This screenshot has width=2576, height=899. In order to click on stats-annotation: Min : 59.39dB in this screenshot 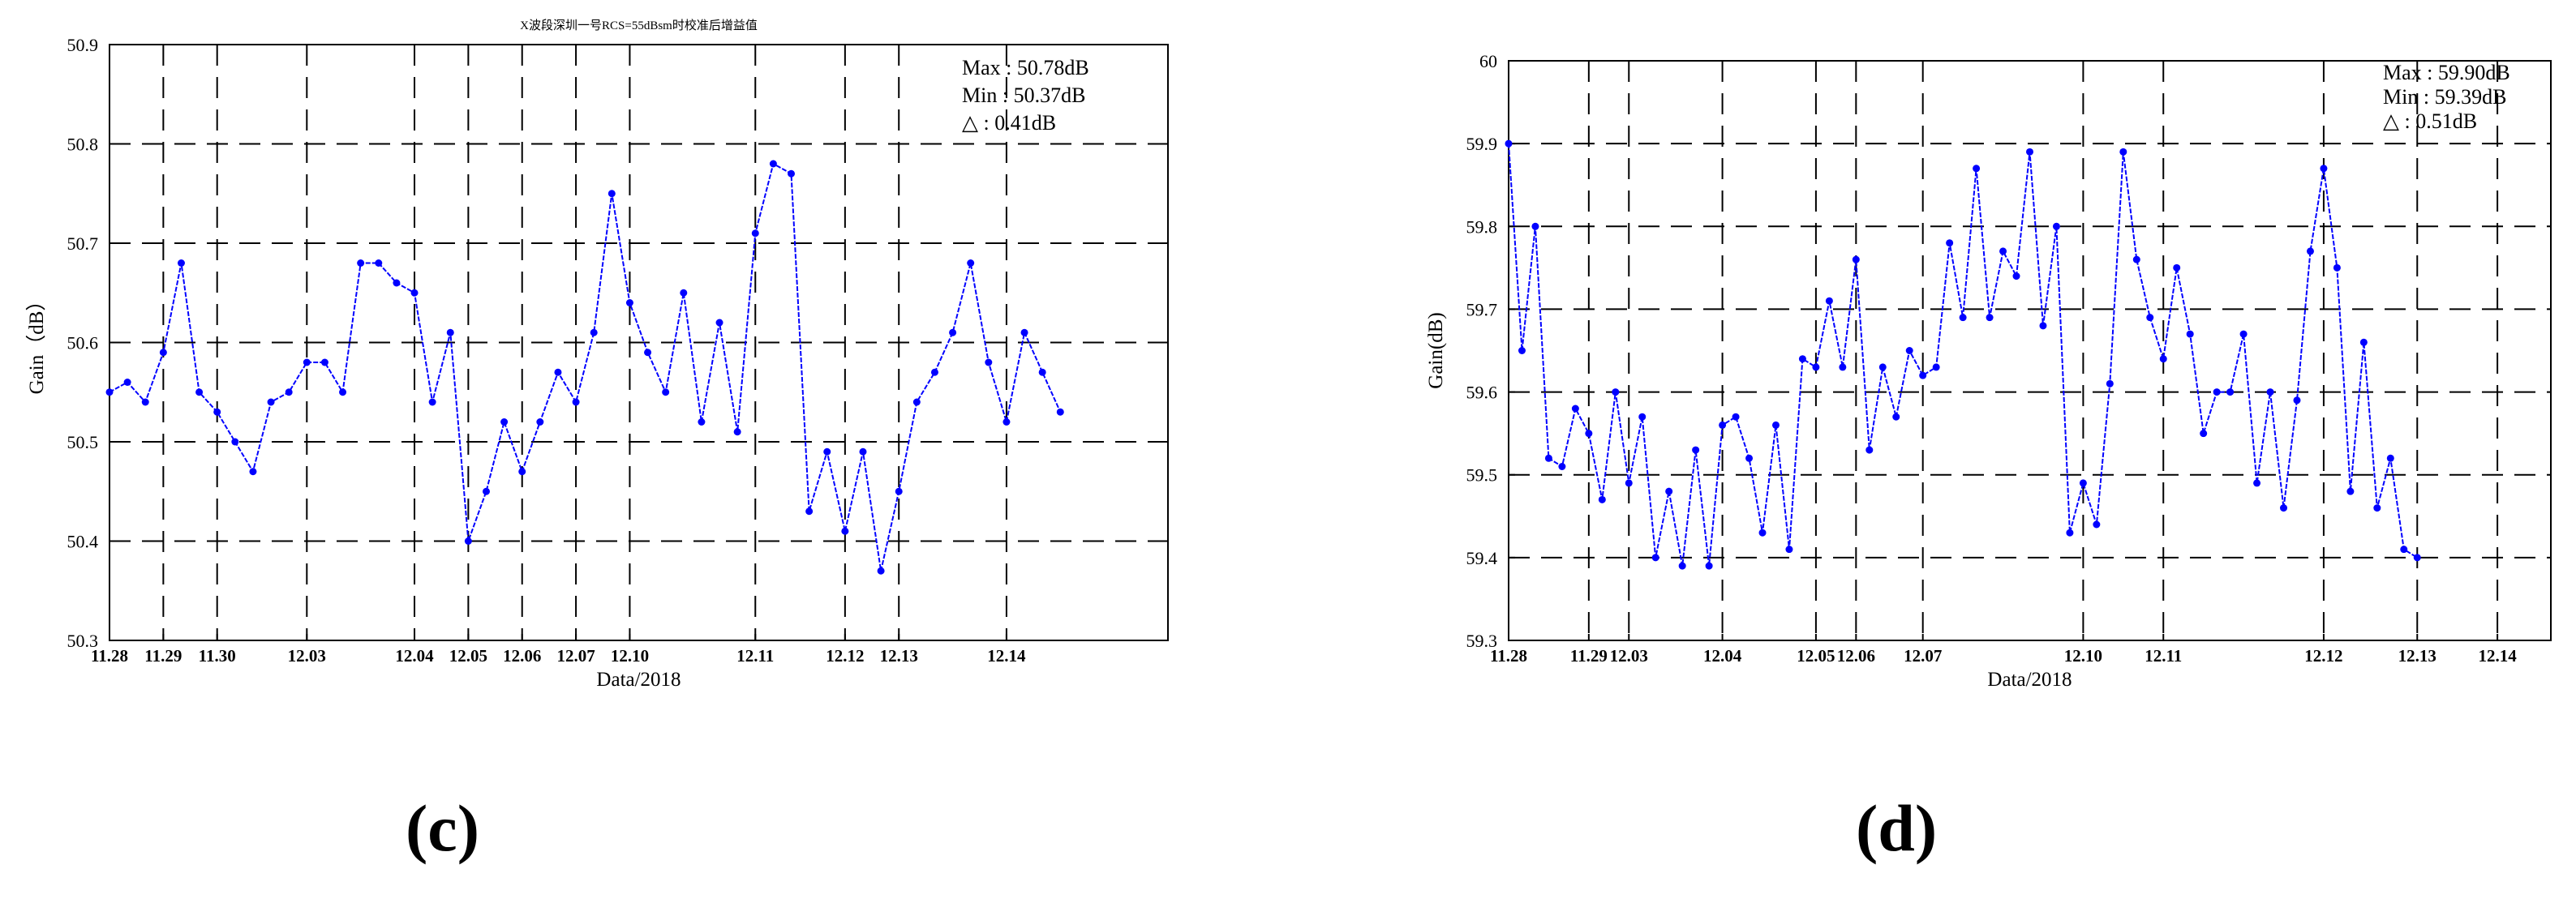, I will do `click(2444, 97)`.